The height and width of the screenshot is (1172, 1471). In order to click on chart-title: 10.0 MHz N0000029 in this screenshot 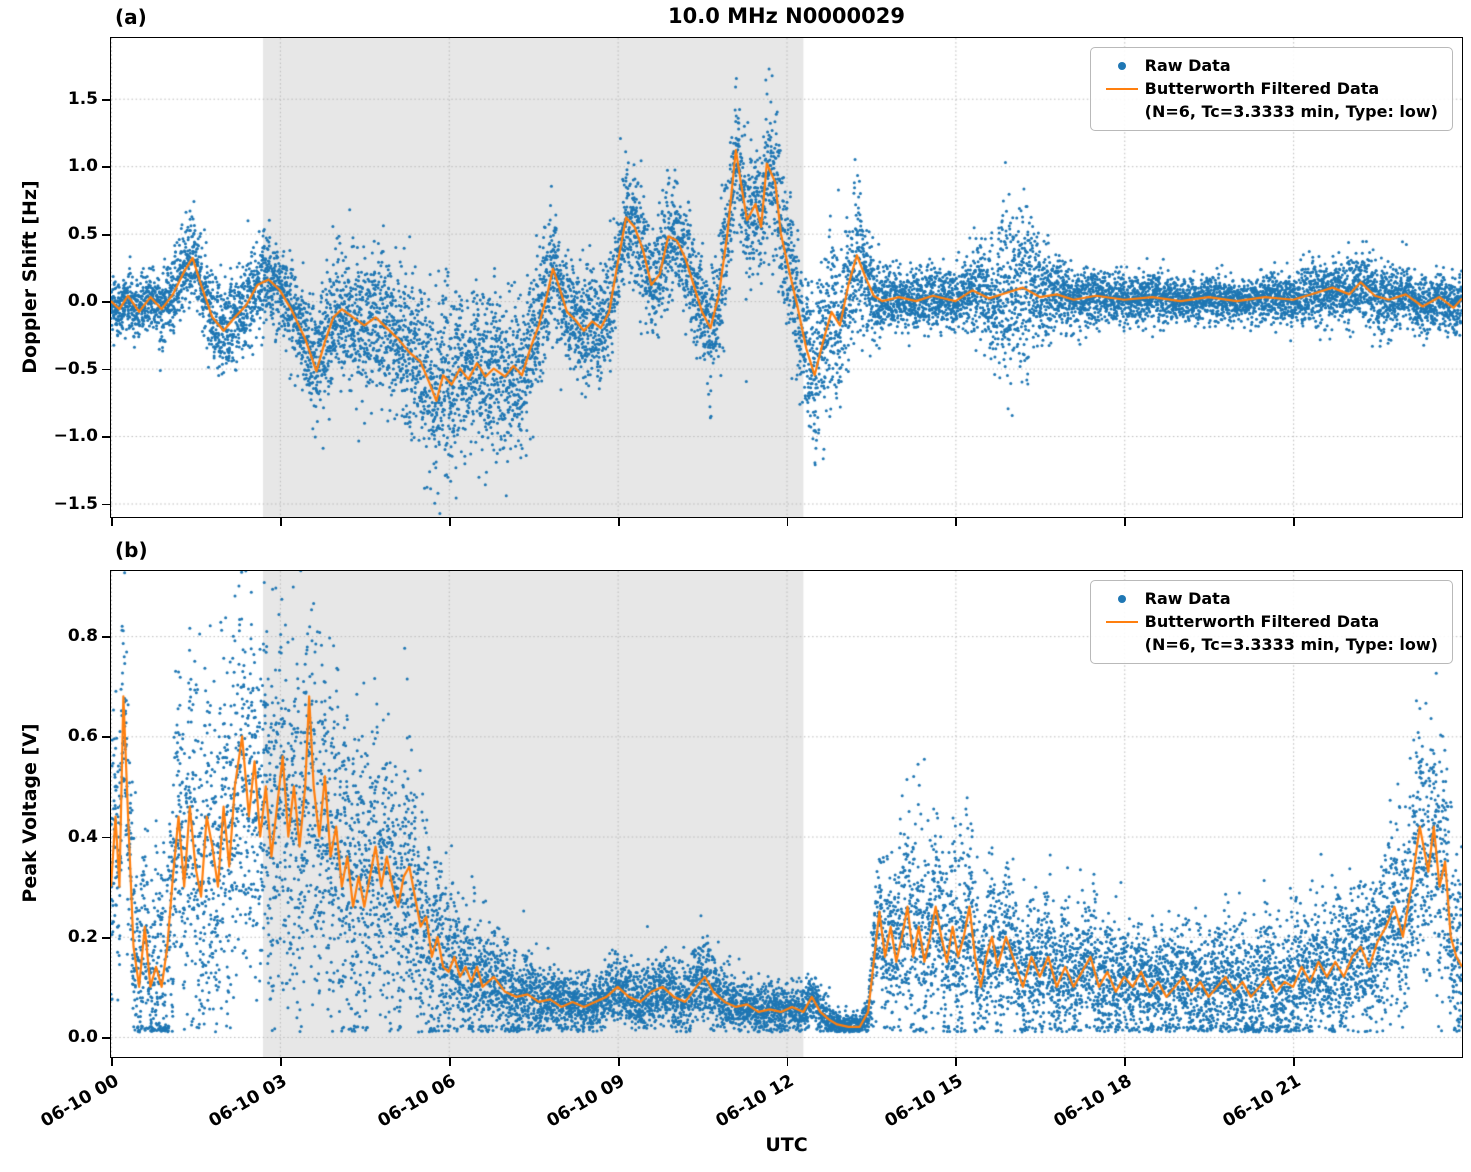, I will do `click(786, 16)`.